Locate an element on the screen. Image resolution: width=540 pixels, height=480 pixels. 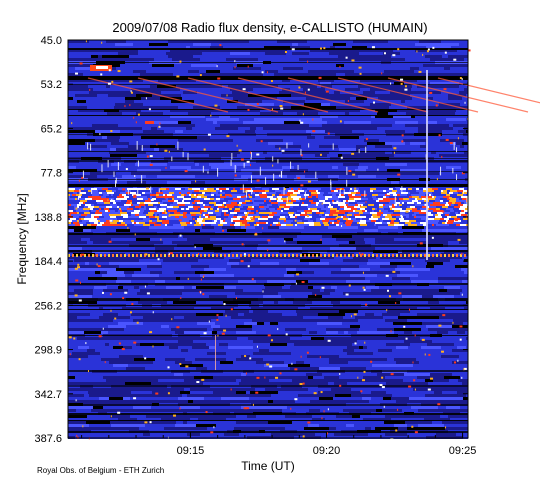
y-tick-label: 342.7 is located at coordinates (48, 395).